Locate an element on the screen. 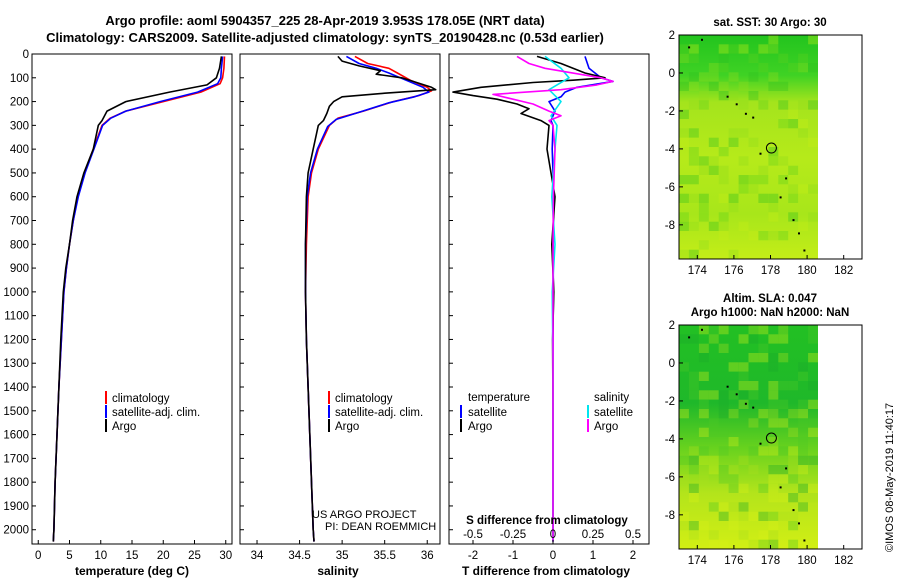 The image size is (900, 580). depth-tick-label: 300 is located at coordinates (19, 126).